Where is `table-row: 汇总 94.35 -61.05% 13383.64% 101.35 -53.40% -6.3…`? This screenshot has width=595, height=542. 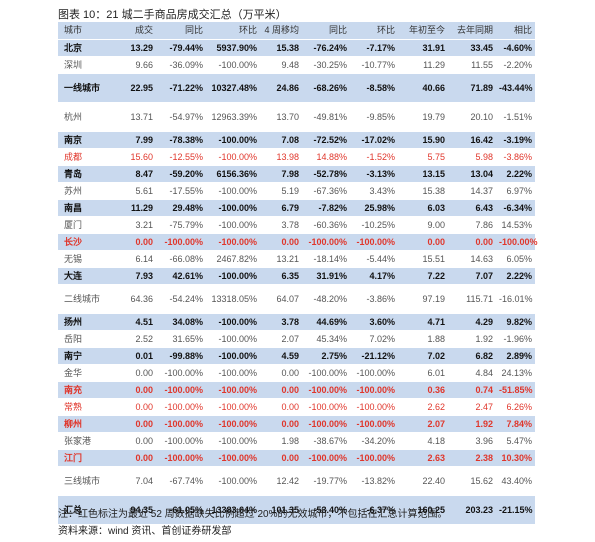
table-row: 汇总 94.35 -61.05% 13383.64% 101.35 -53.40% -6.3… is located at coordinates (296, 510).